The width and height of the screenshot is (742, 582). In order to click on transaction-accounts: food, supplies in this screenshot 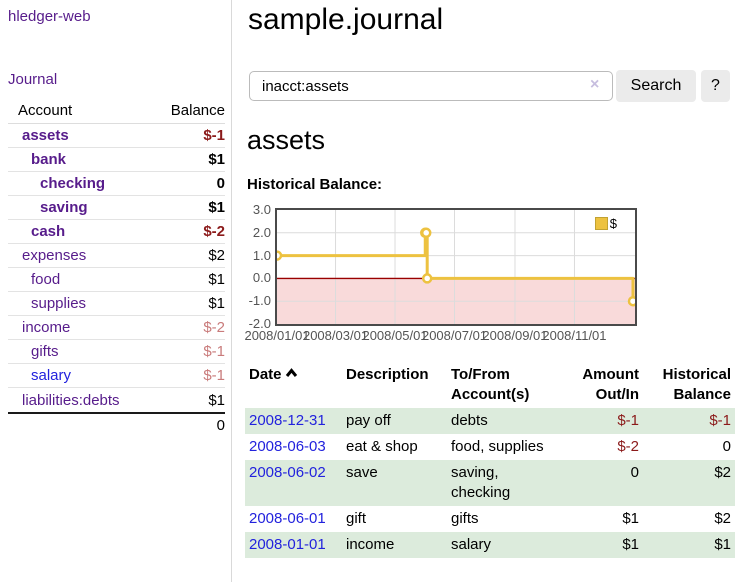, I will do `click(497, 446)`.